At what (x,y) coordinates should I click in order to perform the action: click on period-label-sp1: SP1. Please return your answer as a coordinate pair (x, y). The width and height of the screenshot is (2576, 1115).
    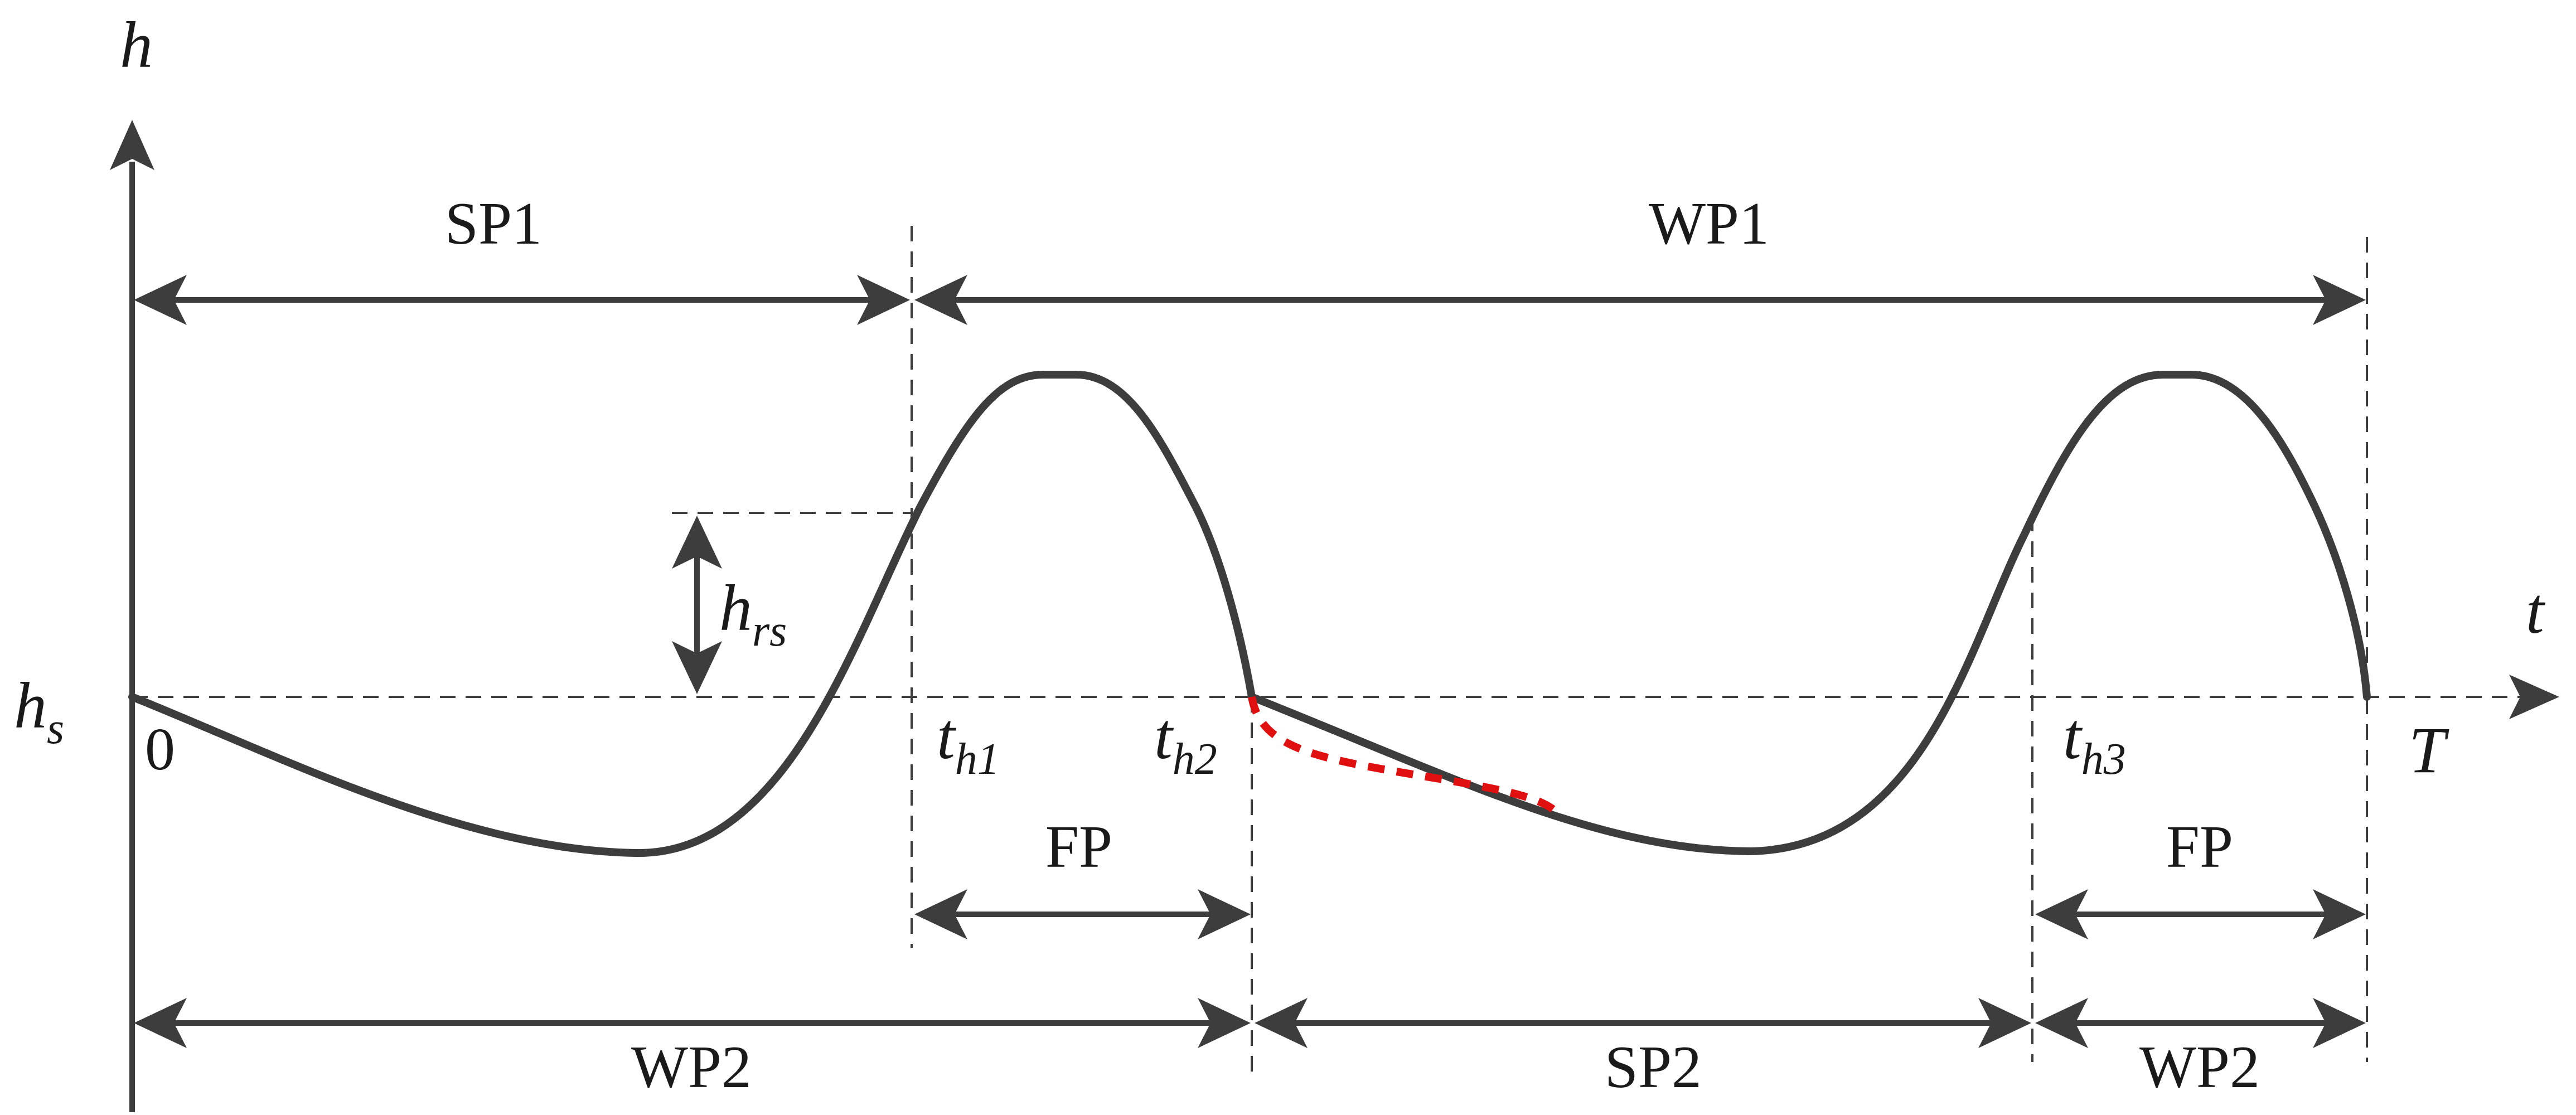
    Looking at the image, I should click on (493, 224).